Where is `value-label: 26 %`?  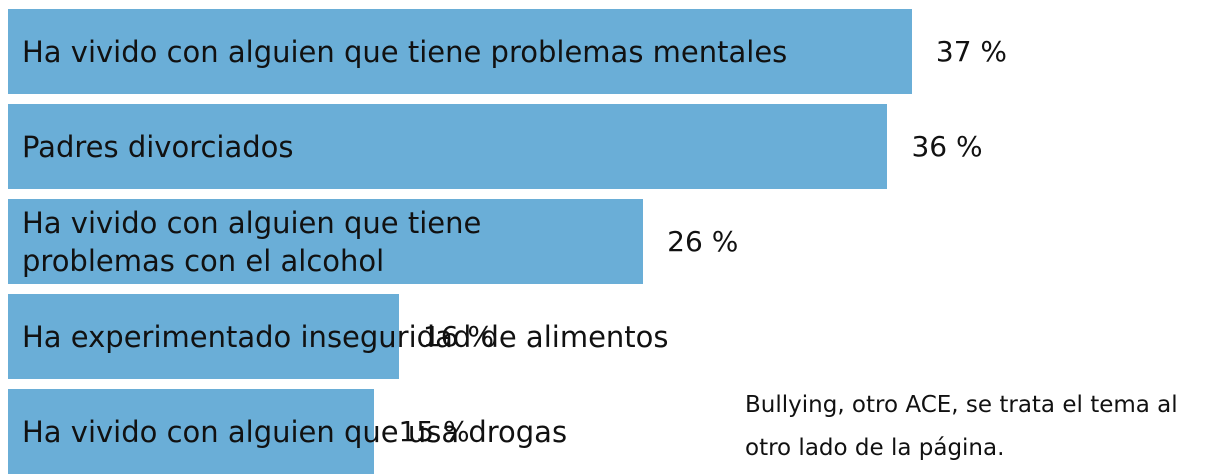 value-label: 26 % is located at coordinates (703, 241).